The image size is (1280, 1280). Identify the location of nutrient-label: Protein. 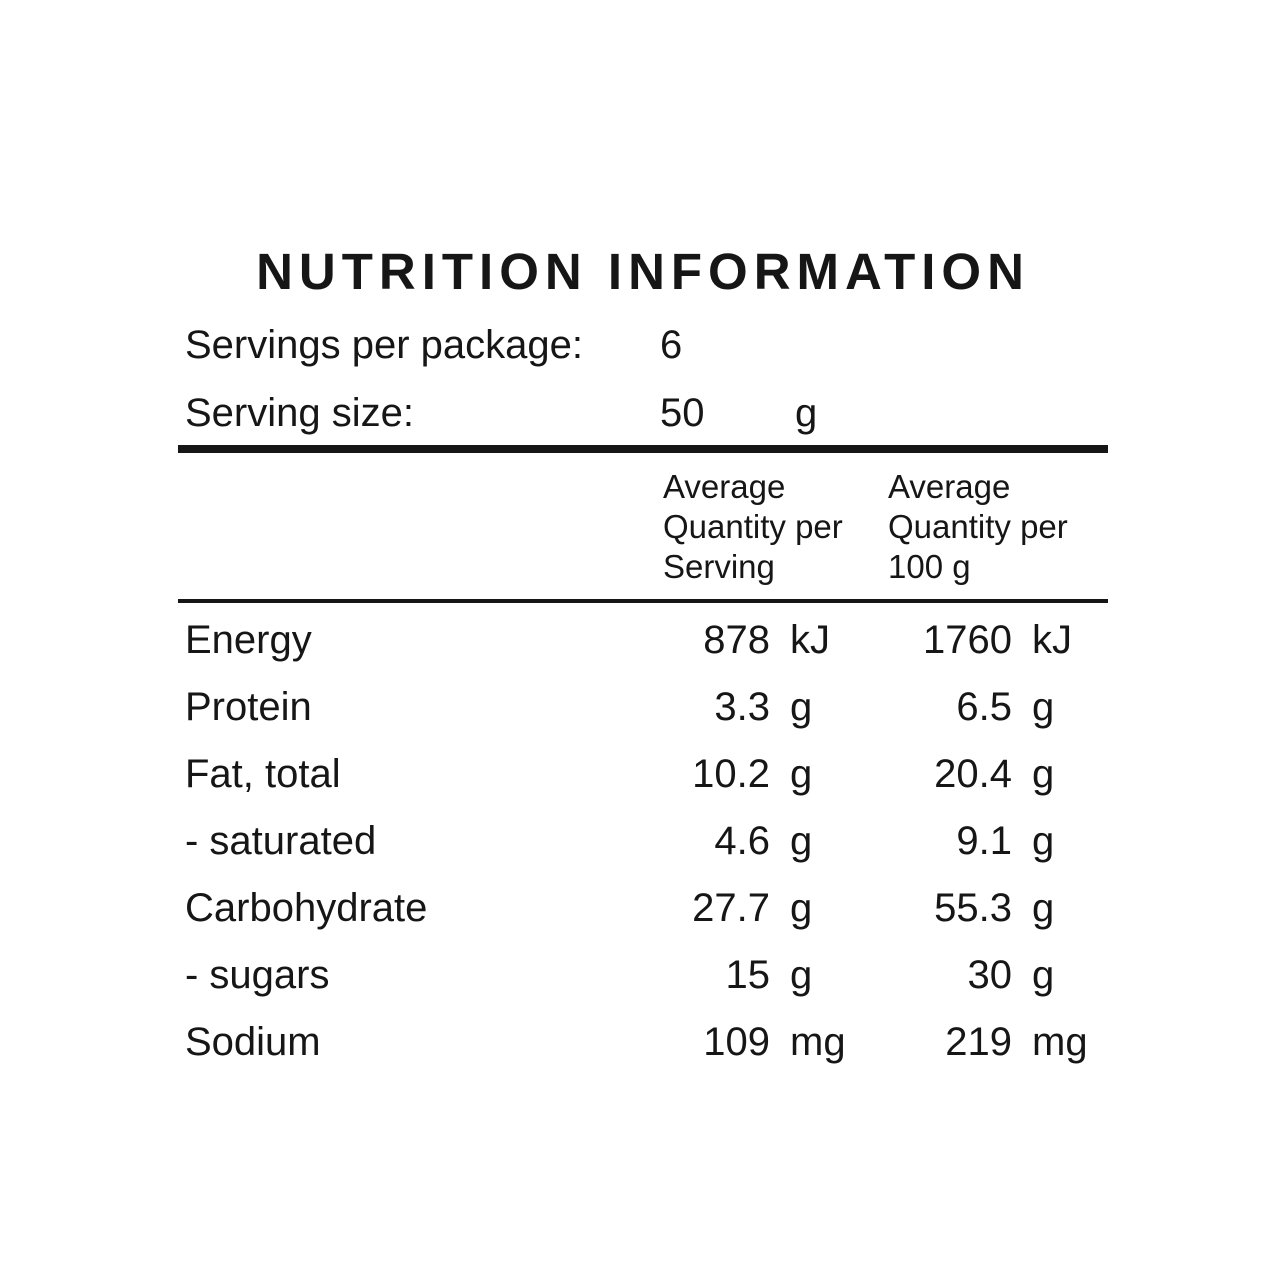
(248, 707).